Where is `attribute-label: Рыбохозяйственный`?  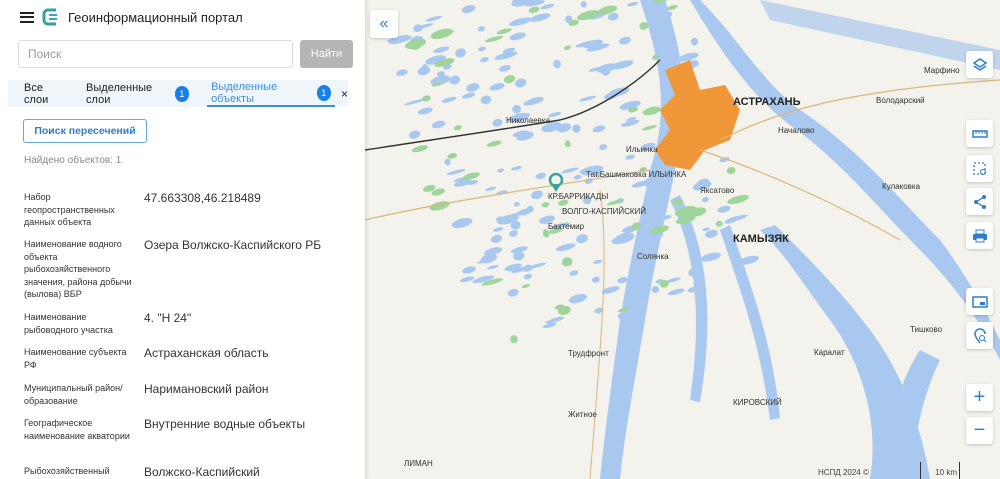 attribute-label: Рыбохозяйственный is located at coordinates (67, 471).